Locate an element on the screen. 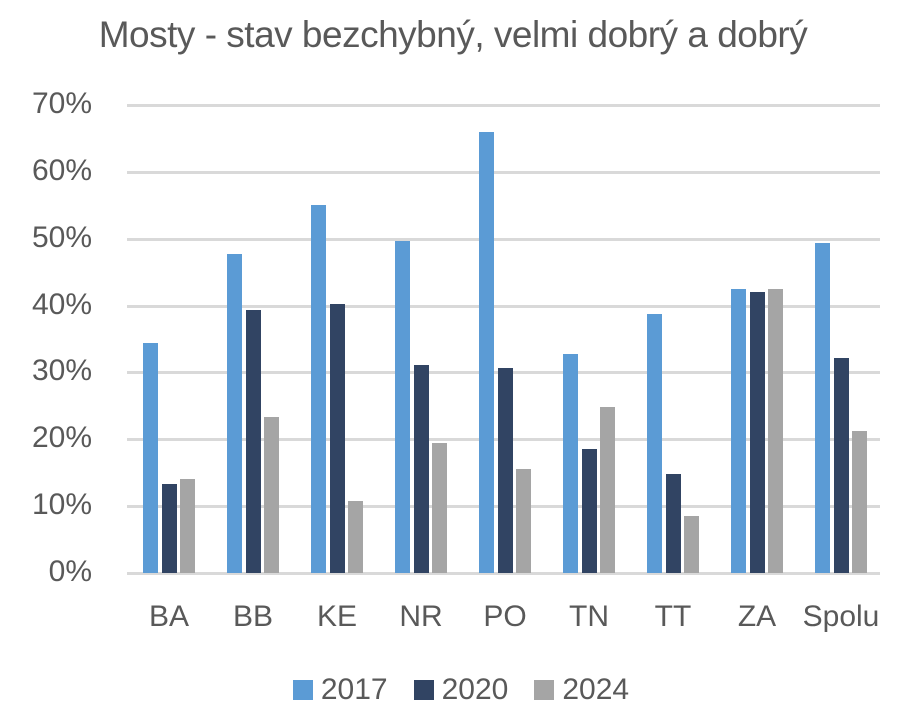 The height and width of the screenshot is (721, 922). legend-item-2024: 2024 is located at coordinates (581, 690).